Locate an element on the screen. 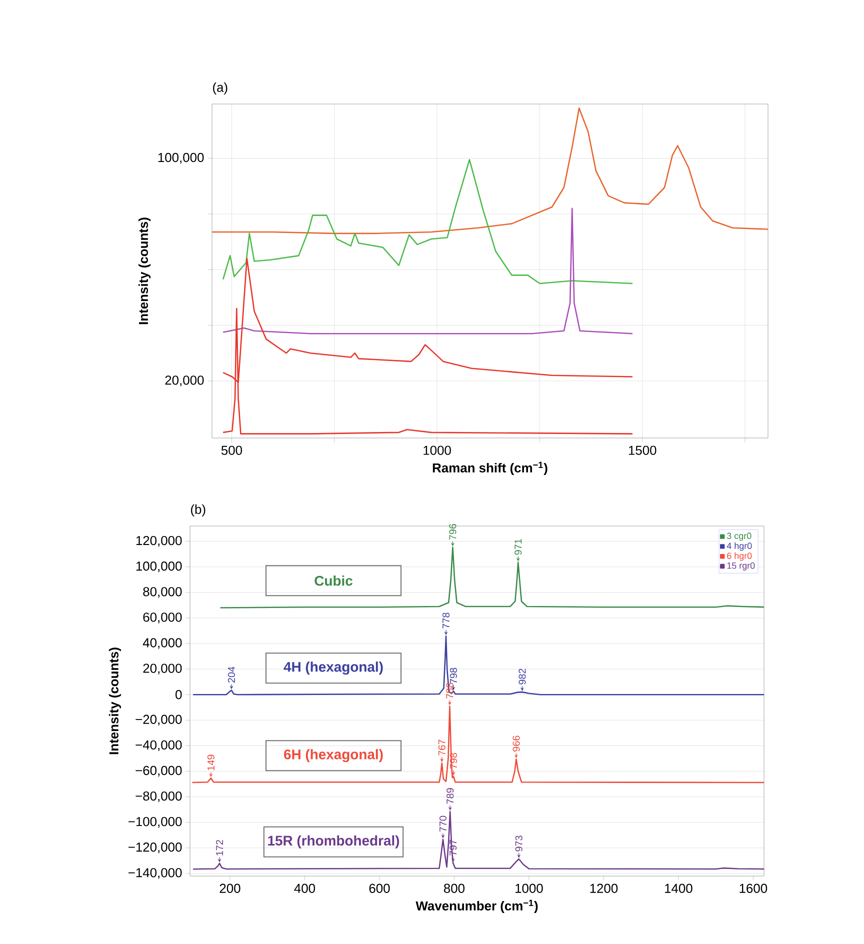 This screenshot has width=864, height=944. y-tick-label: 60,000 is located at coordinates (162, 618).